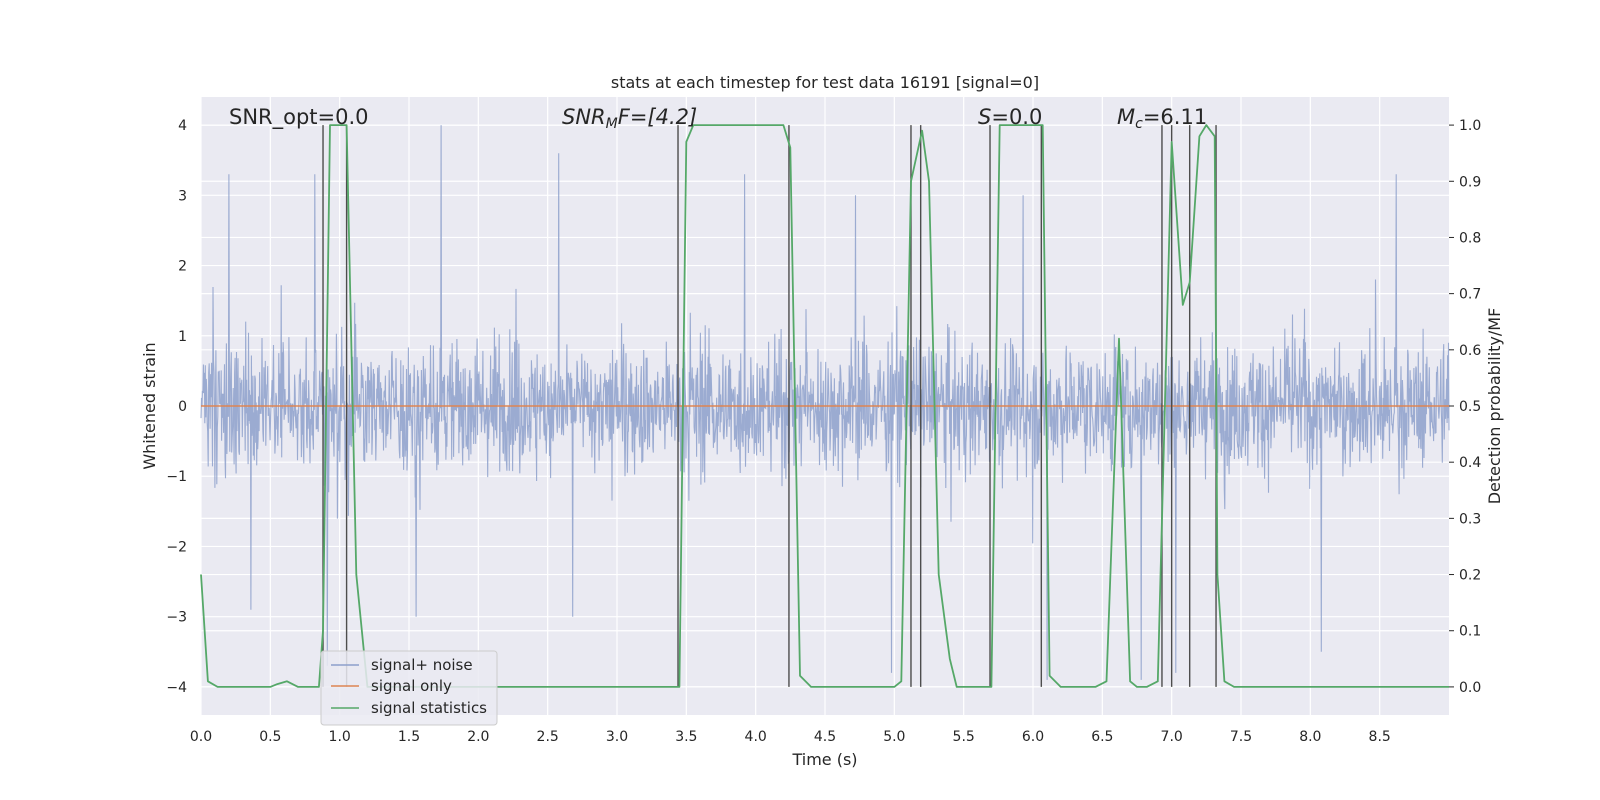 Image resolution: width=1600 pixels, height=800 pixels. What do you see at coordinates (201, 737) in the screenshot?
I see `x-tick-label-0: 0.0` at bounding box center [201, 737].